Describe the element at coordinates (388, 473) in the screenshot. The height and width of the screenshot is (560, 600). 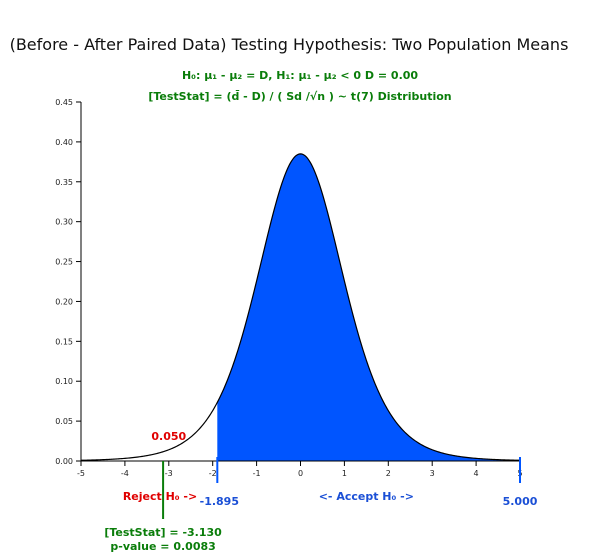
I see `x-tick-label: 2` at that location.